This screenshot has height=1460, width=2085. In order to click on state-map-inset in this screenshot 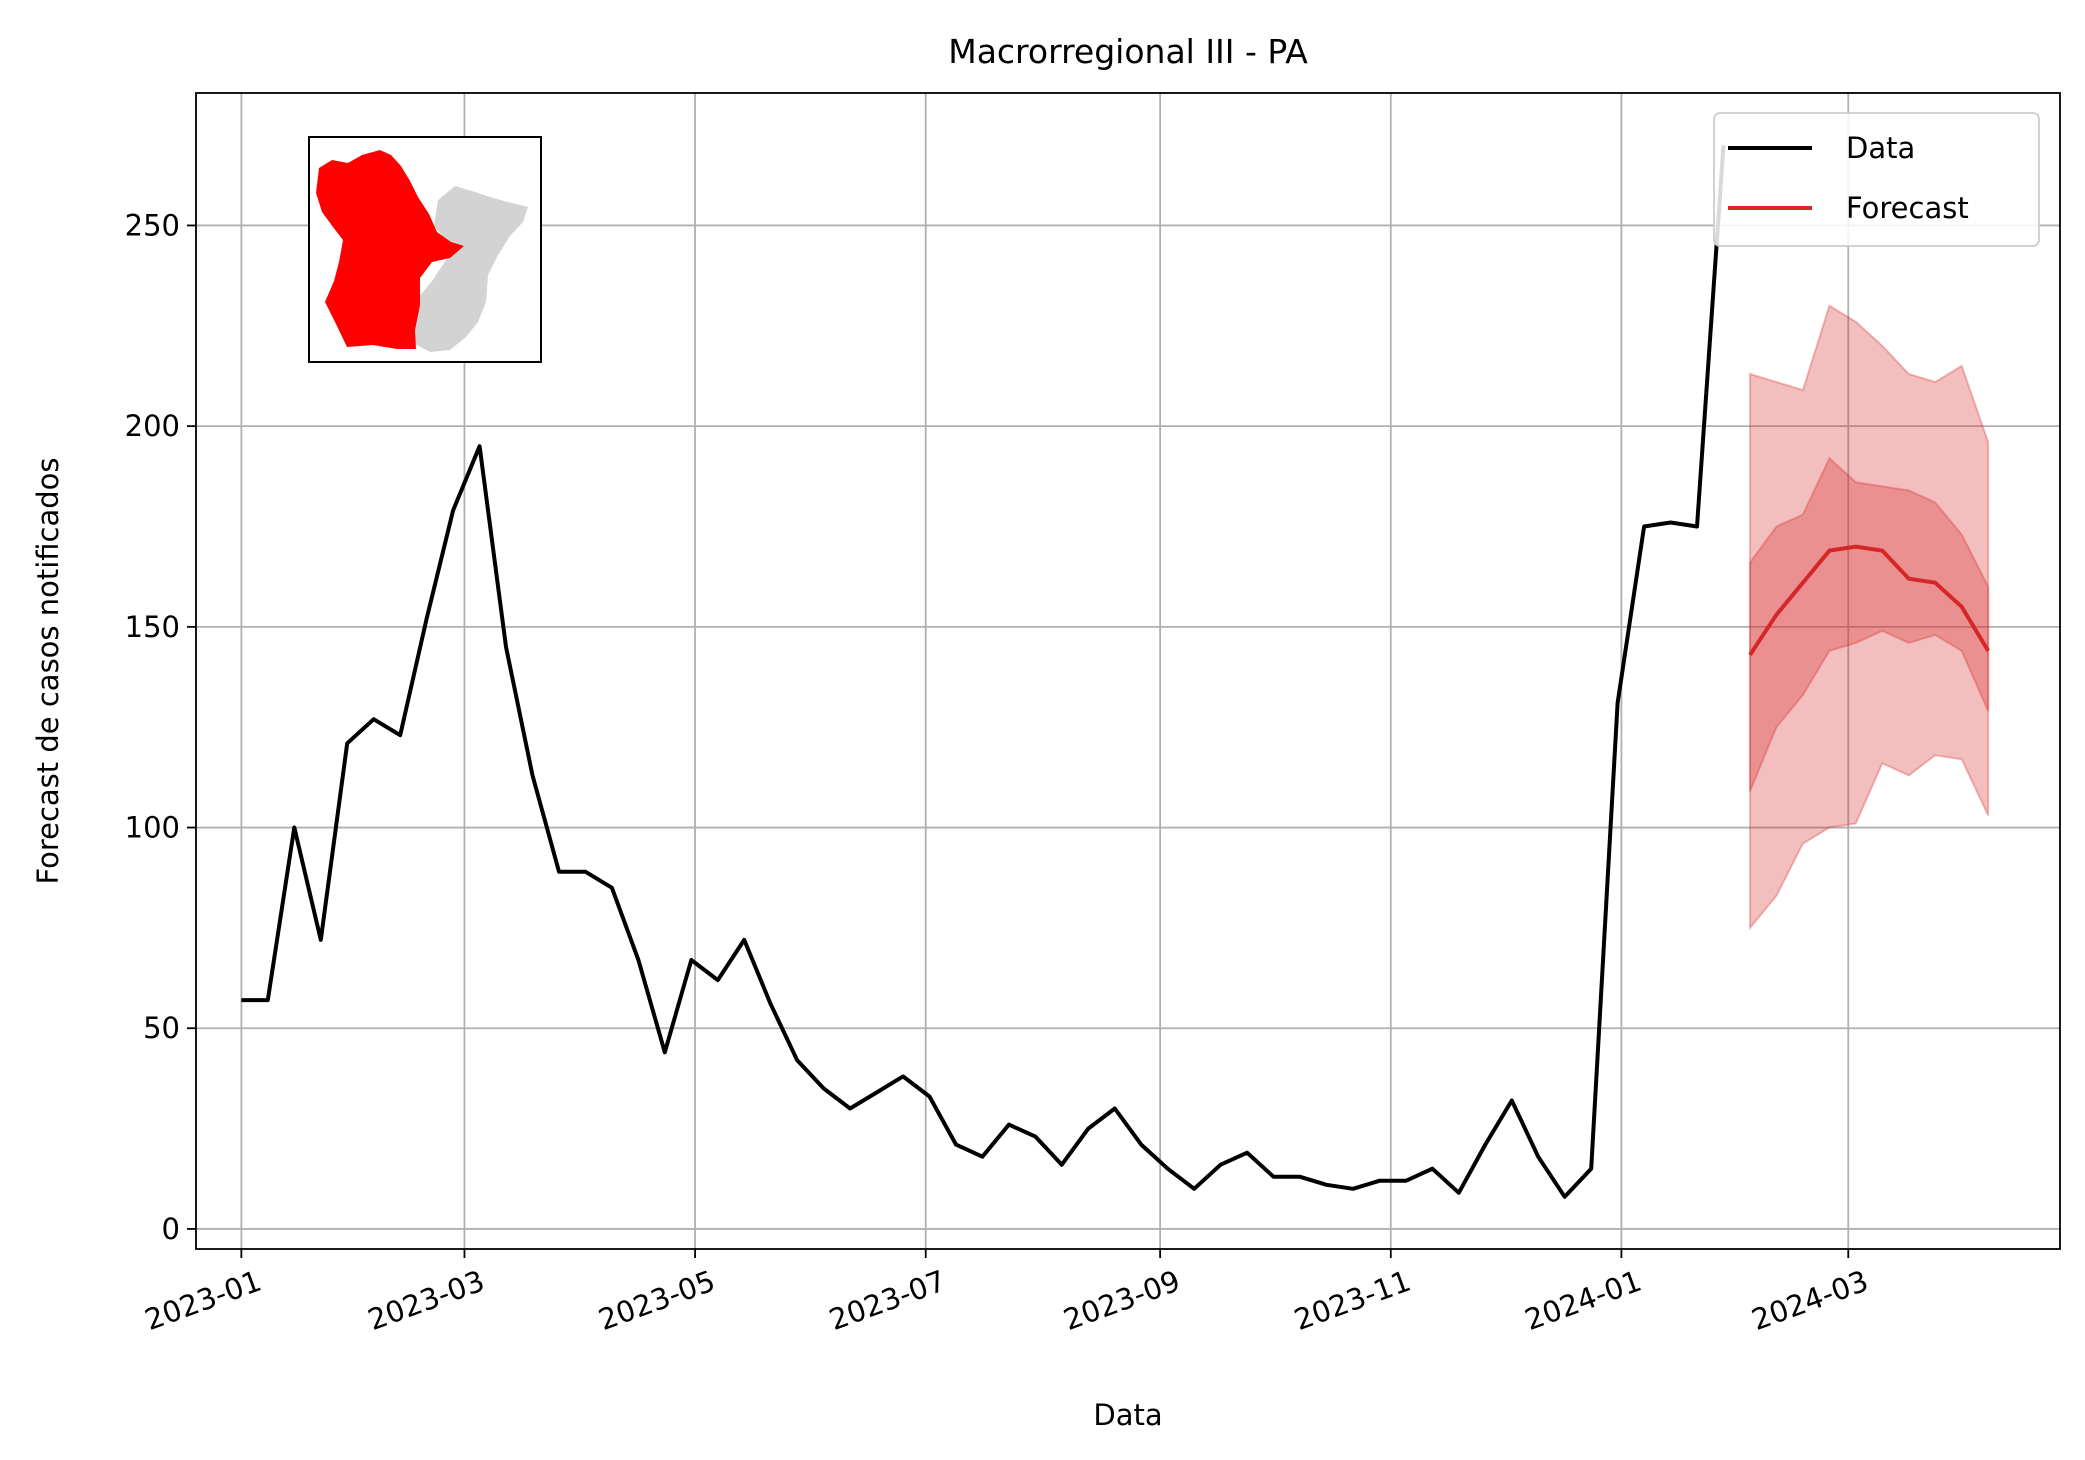, I will do `click(425, 249)`.